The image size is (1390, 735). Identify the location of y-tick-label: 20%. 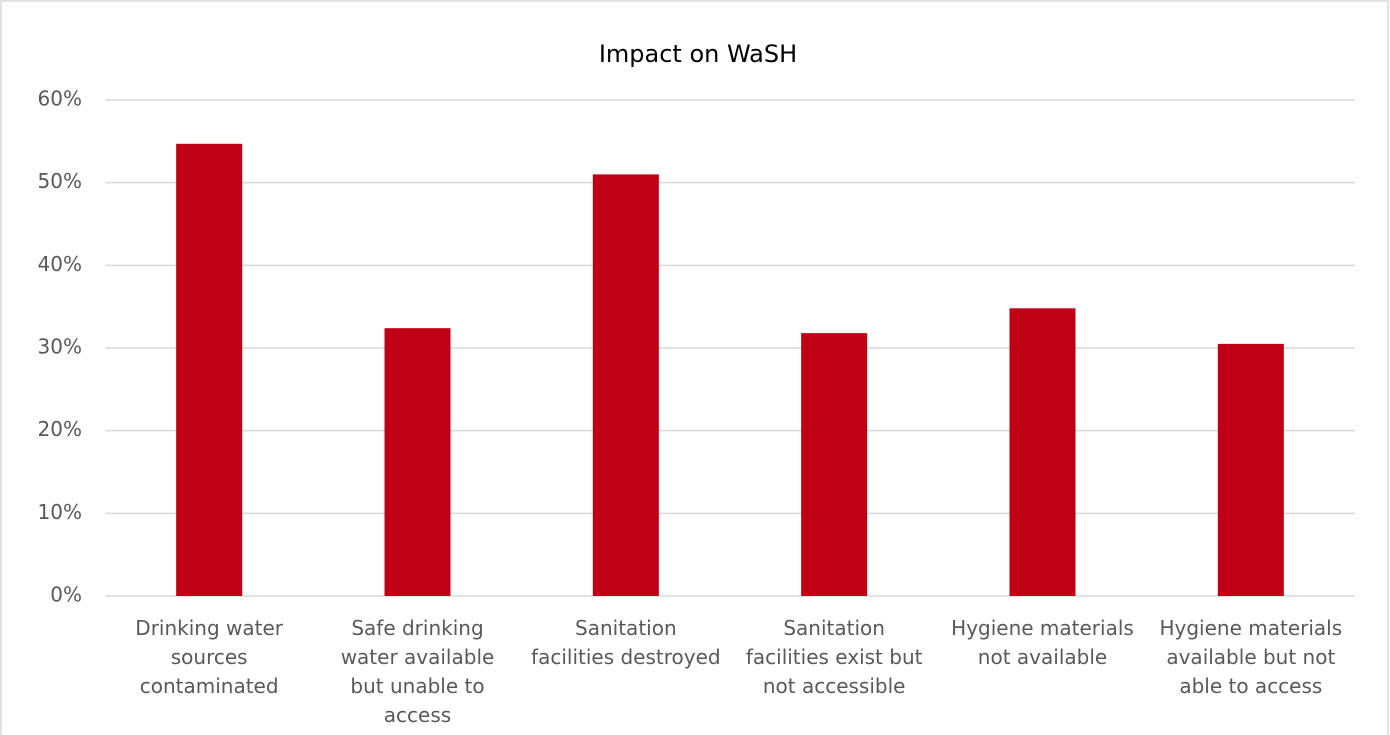
(60, 429).